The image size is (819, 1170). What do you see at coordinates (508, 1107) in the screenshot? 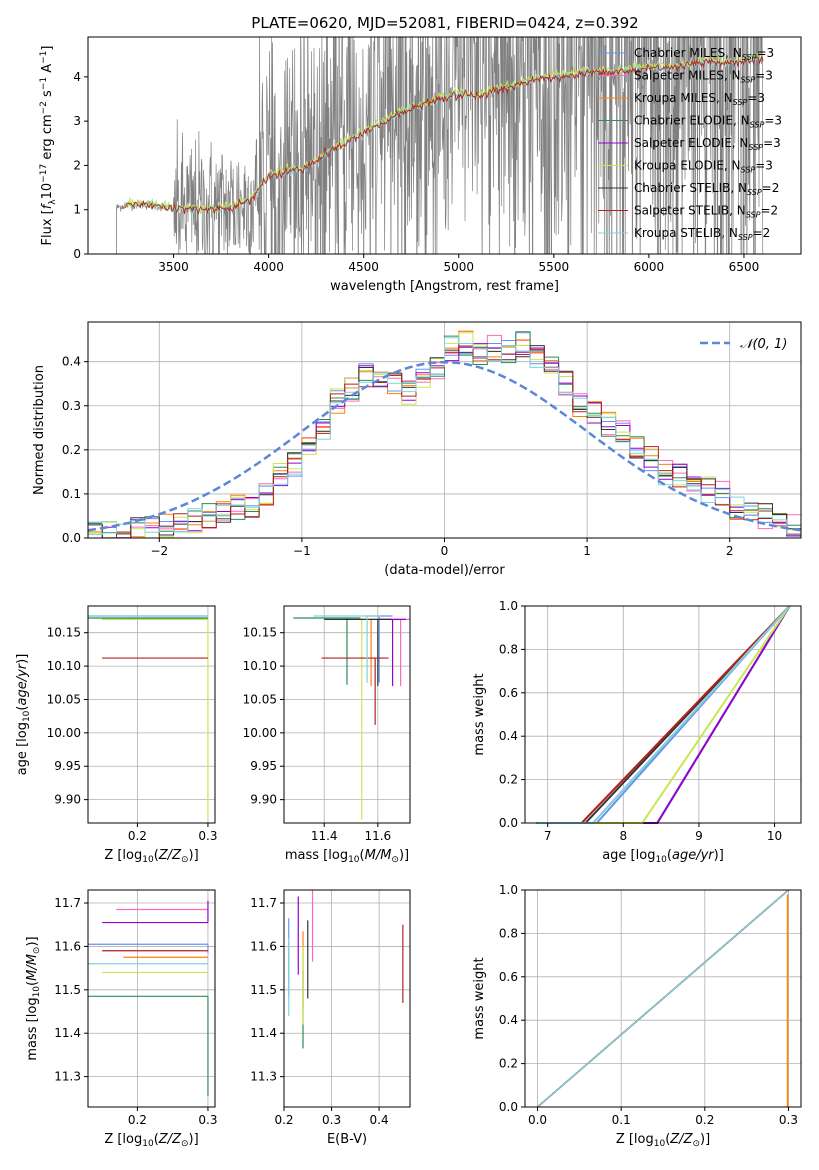
I see `cum_Z-ytick-label: 0.0` at bounding box center [508, 1107].